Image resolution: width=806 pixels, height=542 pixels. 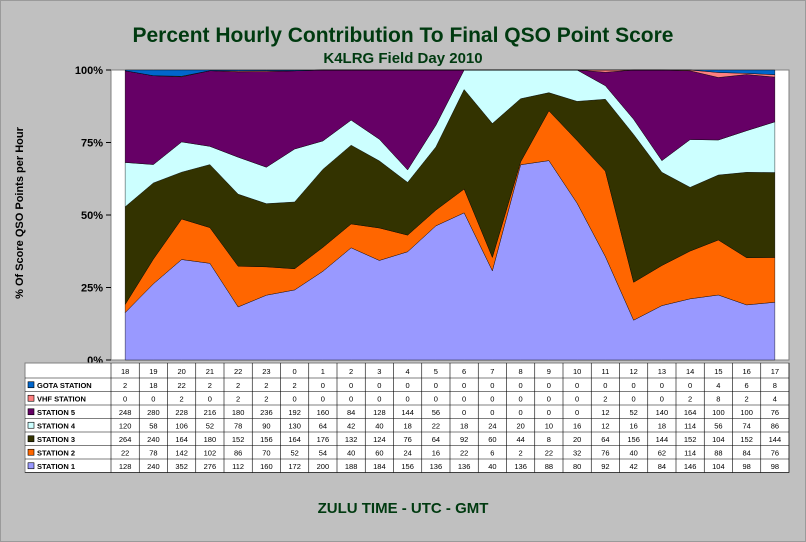 What do you see at coordinates (464, 466) in the screenshot?
I see `data-label-6-12: 136` at bounding box center [464, 466].